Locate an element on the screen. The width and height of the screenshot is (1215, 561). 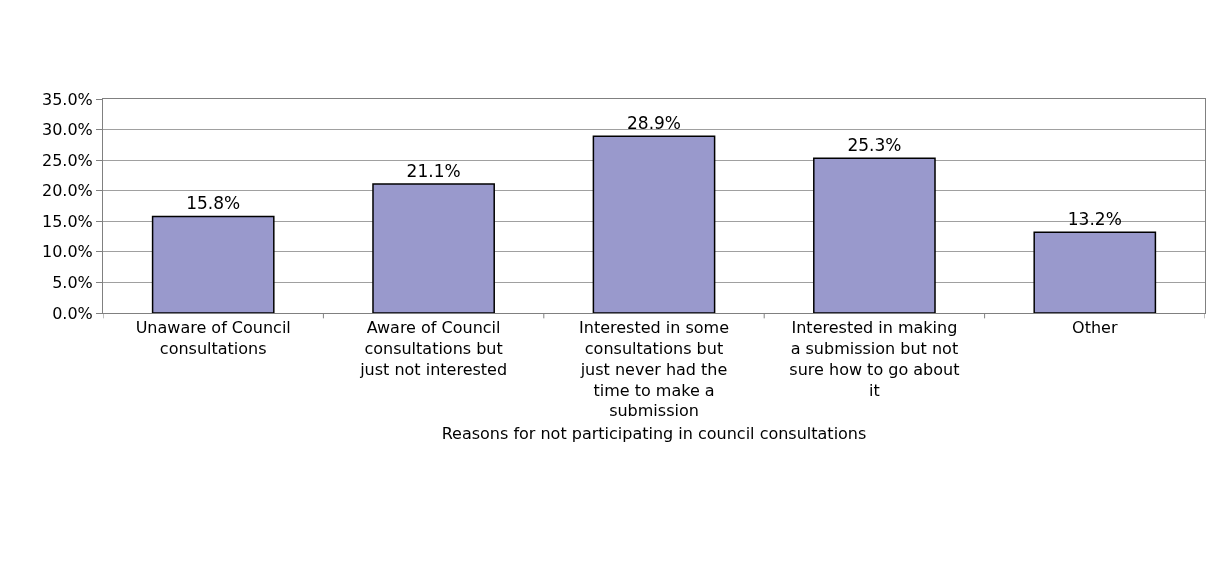
y-tick-label: 15.0% is located at coordinates (67, 221).